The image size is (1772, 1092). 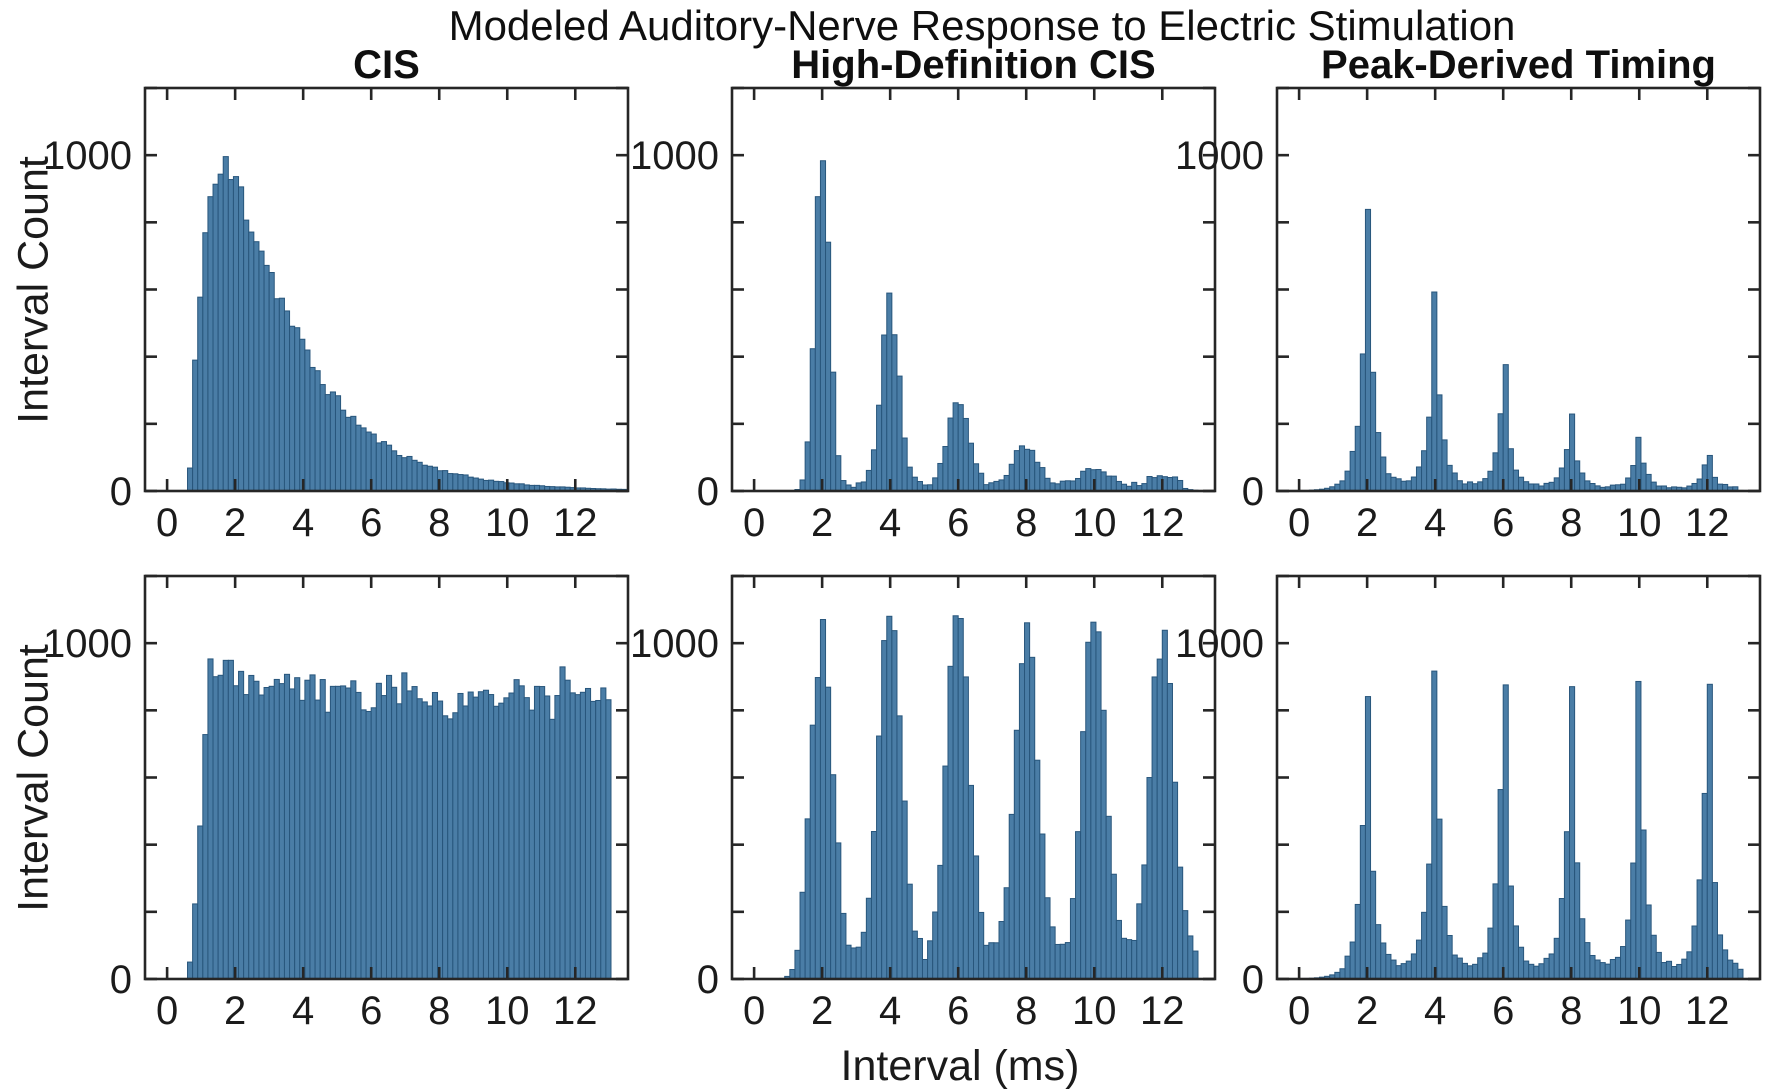 I want to click on axes-hdcis-top, so click(x=973, y=289).